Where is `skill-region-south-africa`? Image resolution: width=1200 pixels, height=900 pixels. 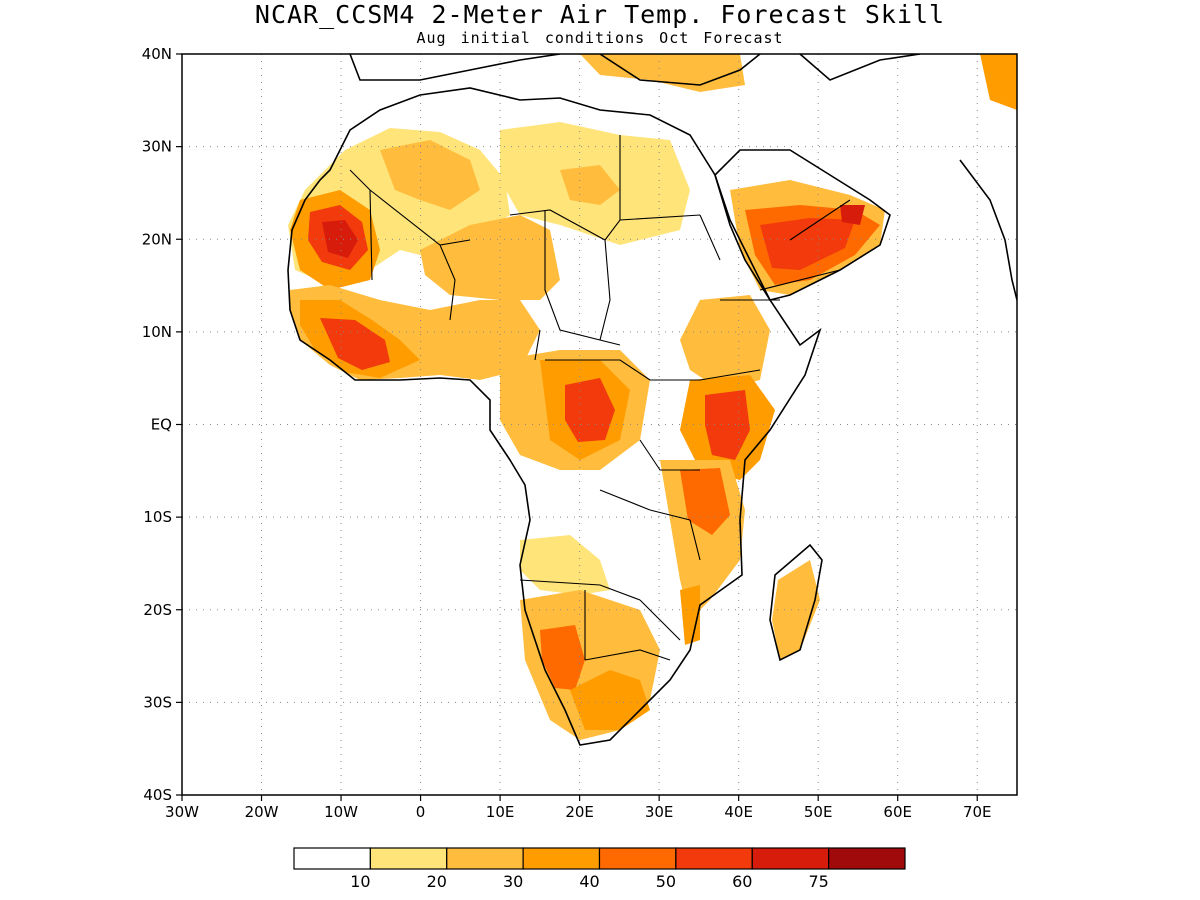
skill-region-south-africa is located at coordinates (610, 700).